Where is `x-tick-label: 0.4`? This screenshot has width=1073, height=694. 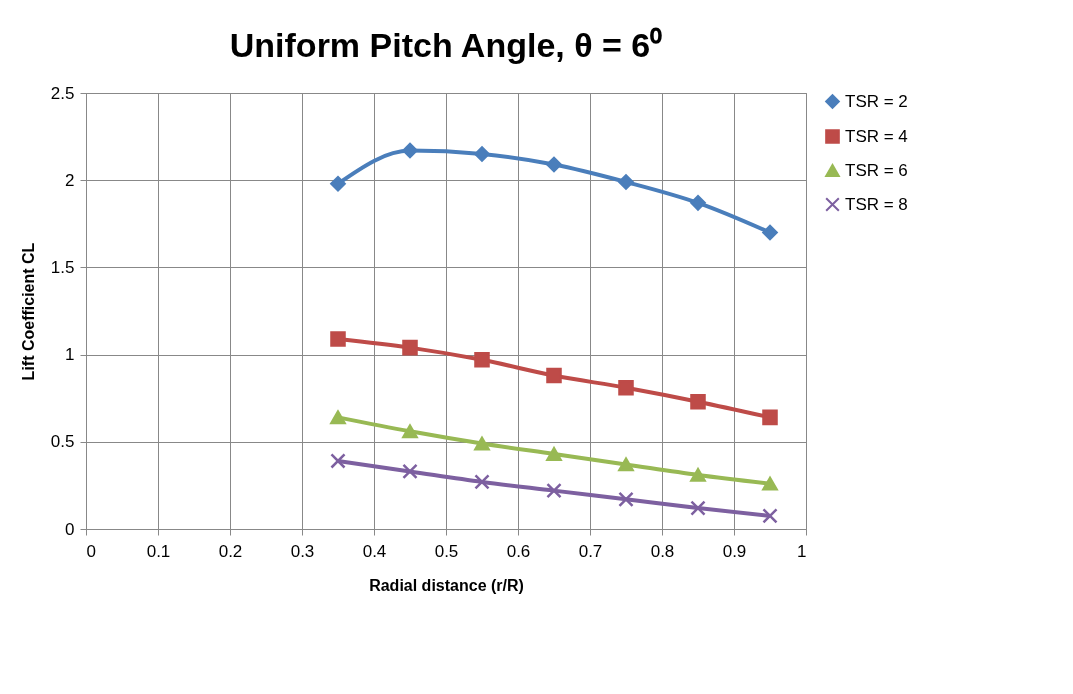 x-tick-label: 0.4 is located at coordinates (374, 551).